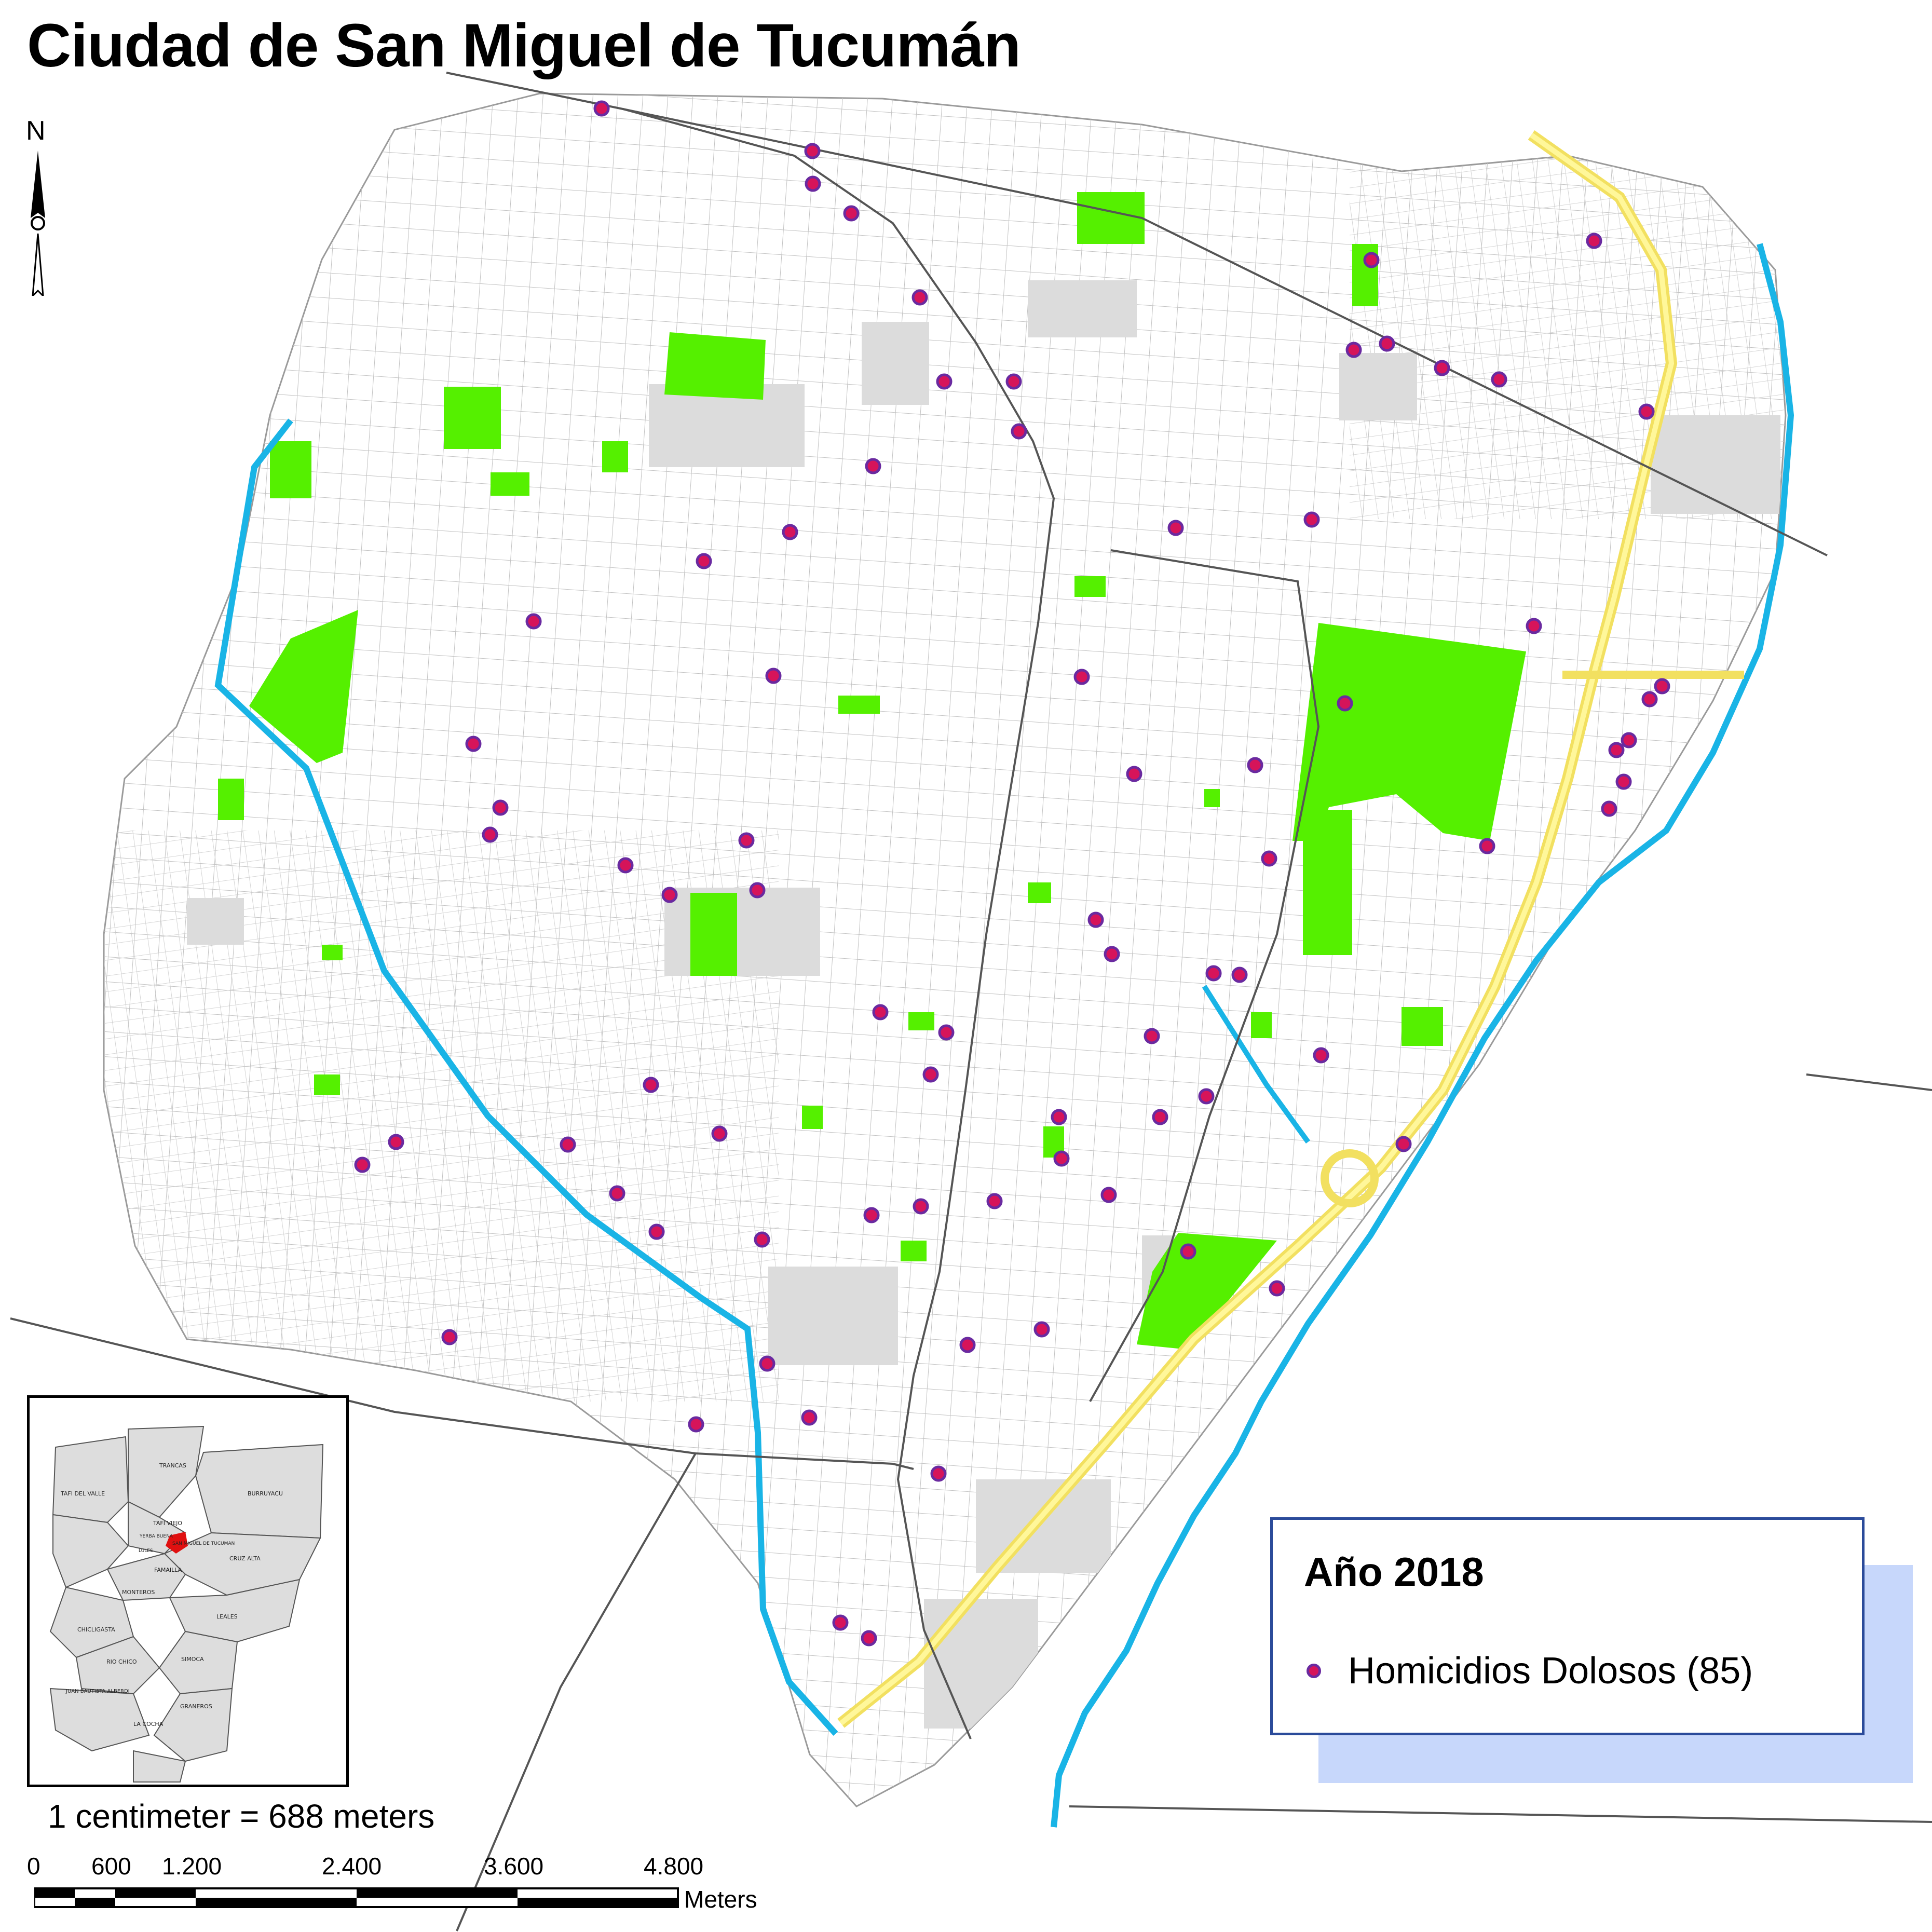 Image resolution: width=1932 pixels, height=1932 pixels. What do you see at coordinates (1567, 1626) in the screenshot?
I see `legend: Año 2018 Homicidios Dolosos (85)` at bounding box center [1567, 1626].